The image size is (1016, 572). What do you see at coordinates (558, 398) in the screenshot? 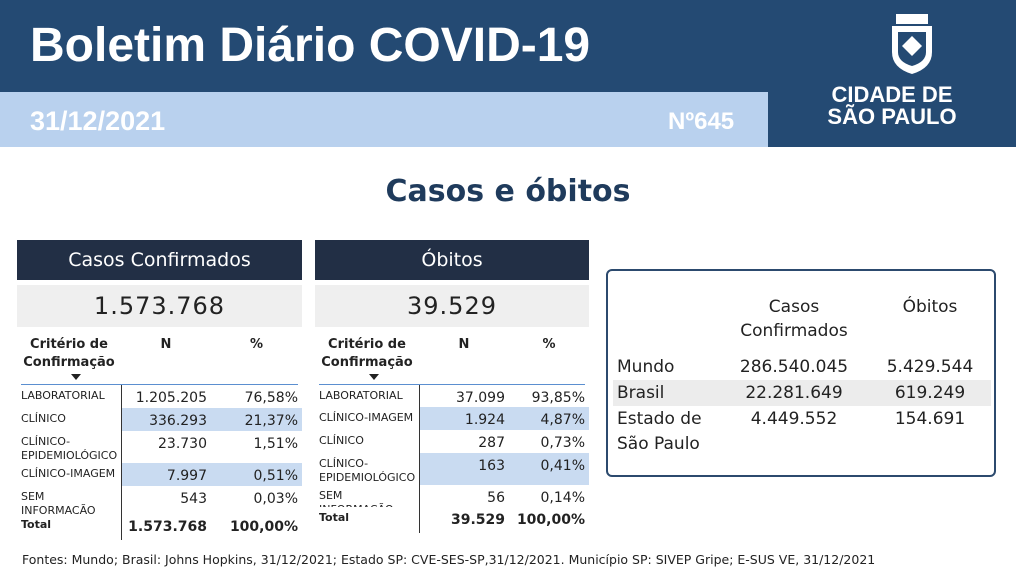
I see `percent-cell: 93,85%` at bounding box center [558, 398].